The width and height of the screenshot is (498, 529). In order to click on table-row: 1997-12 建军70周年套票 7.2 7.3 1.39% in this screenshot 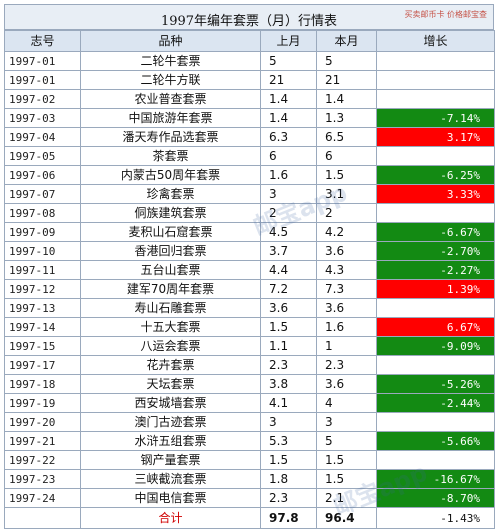, I will do `click(249, 289)`.